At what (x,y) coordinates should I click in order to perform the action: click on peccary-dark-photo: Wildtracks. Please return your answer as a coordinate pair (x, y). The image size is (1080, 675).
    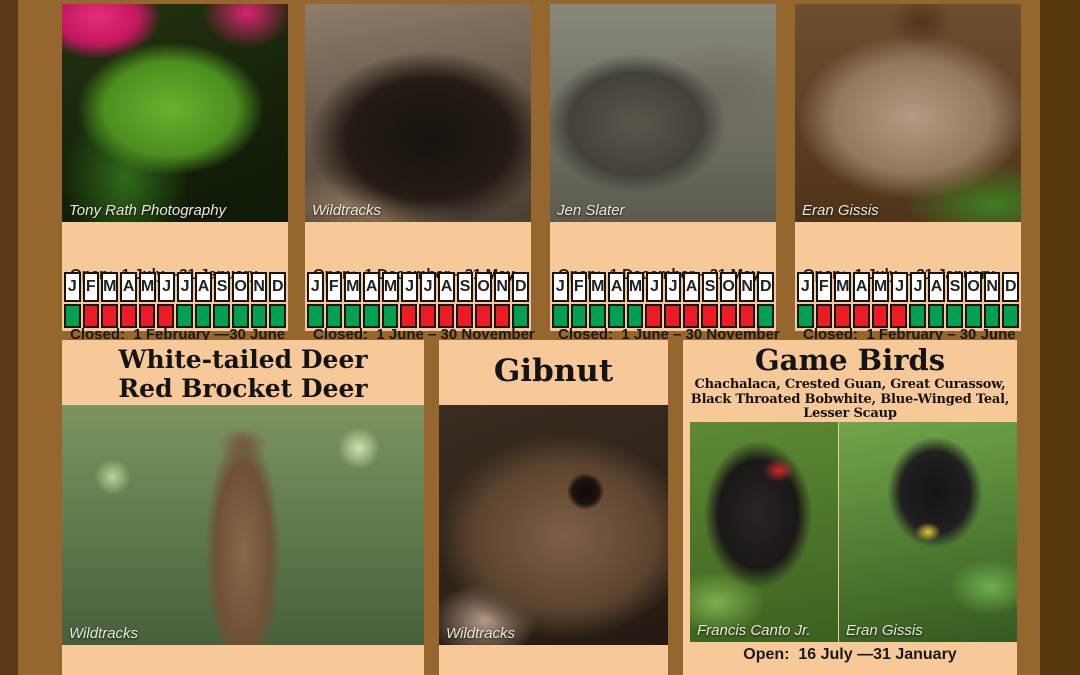
    Looking at the image, I should click on (418, 113).